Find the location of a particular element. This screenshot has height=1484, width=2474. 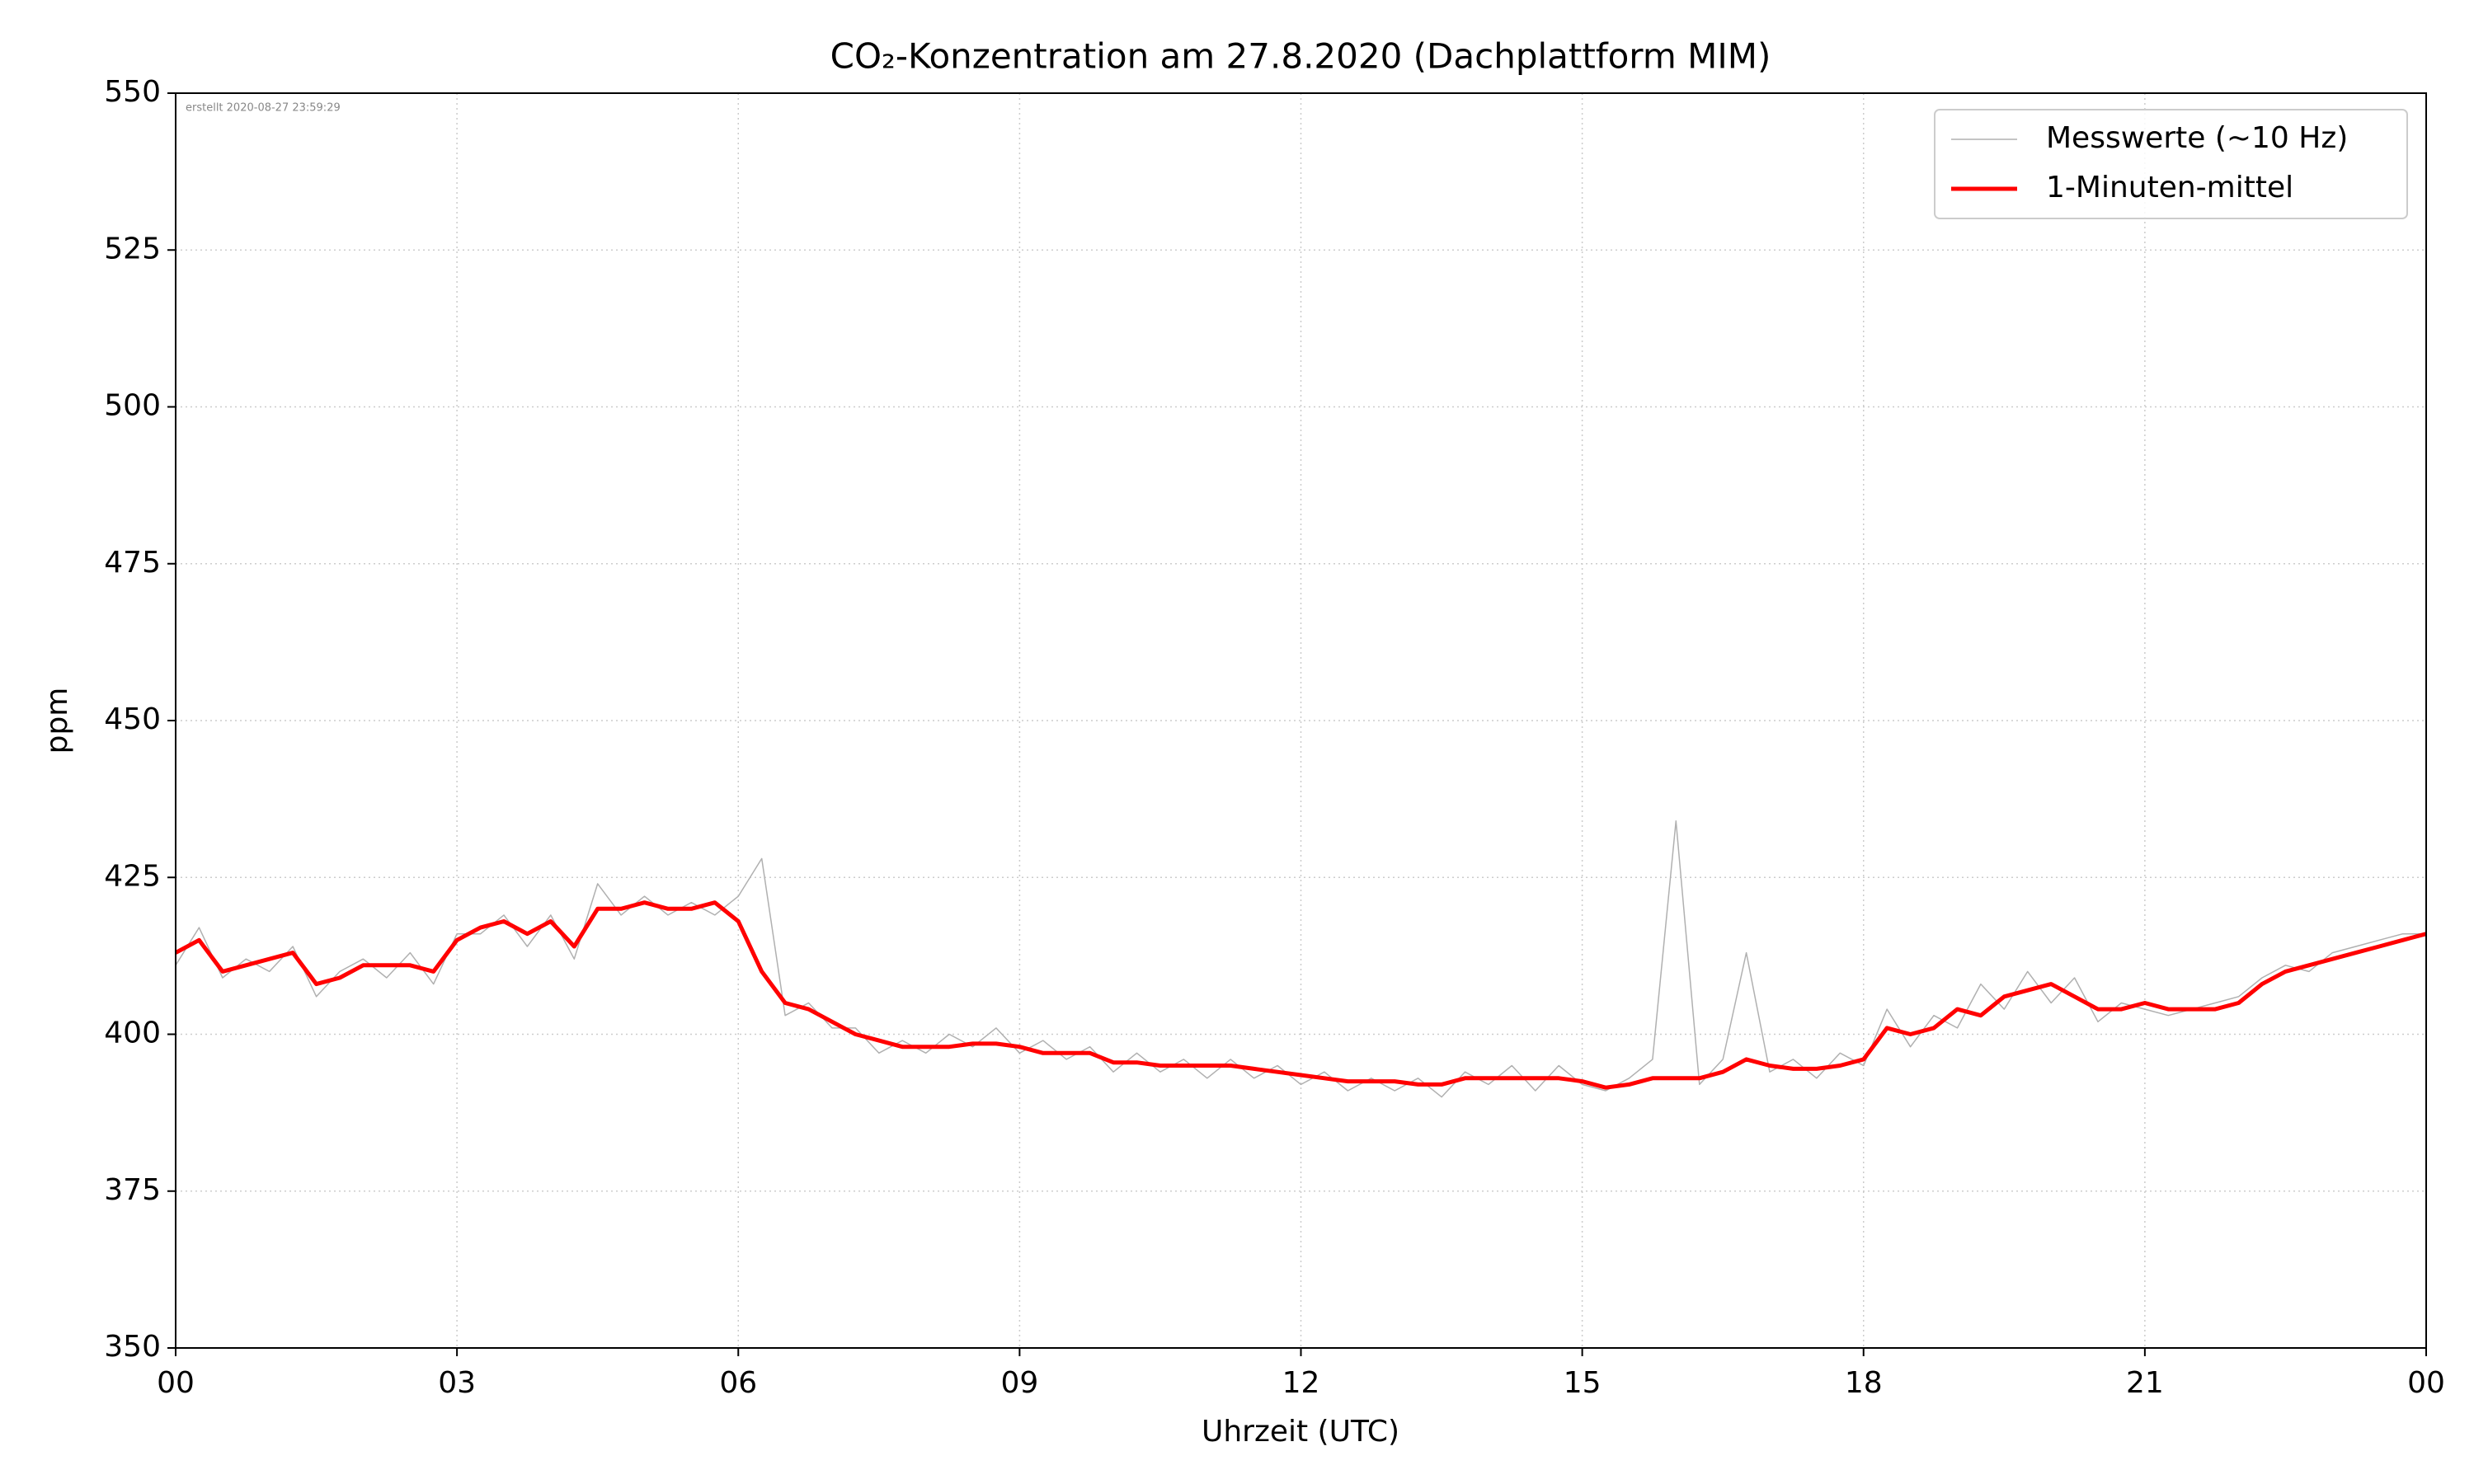

y-tick-label: 425 is located at coordinates (132, 876).